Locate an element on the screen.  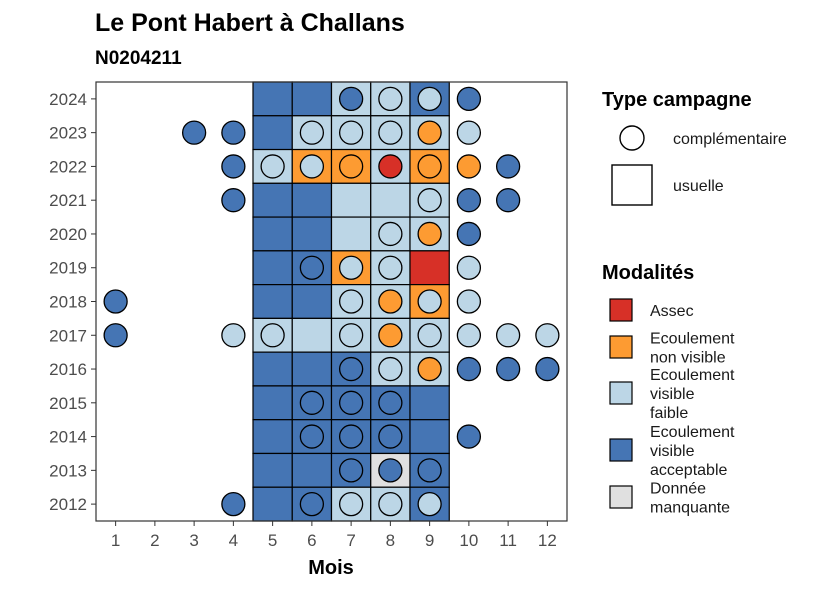
legend-swatch-V is located at coordinates (621, 450).